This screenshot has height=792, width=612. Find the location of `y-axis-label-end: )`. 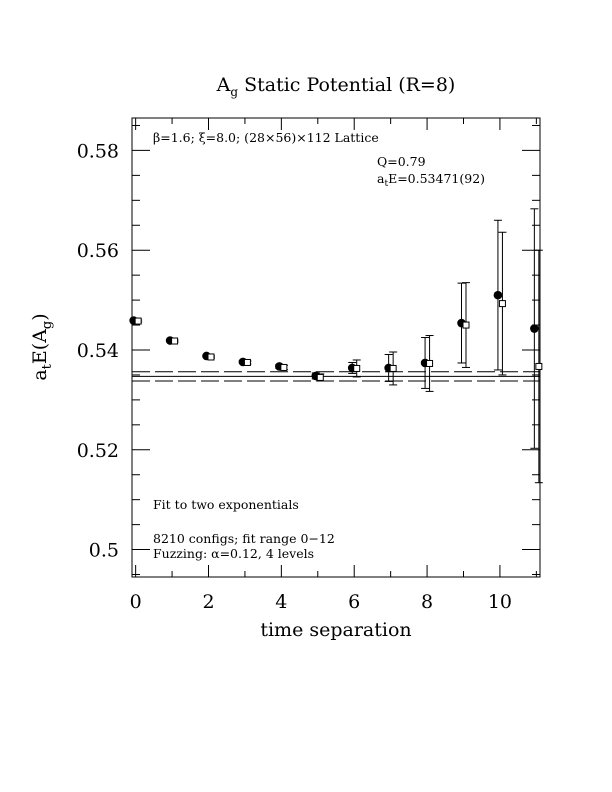

y-axis-label-end: ) is located at coordinates (40, 316).